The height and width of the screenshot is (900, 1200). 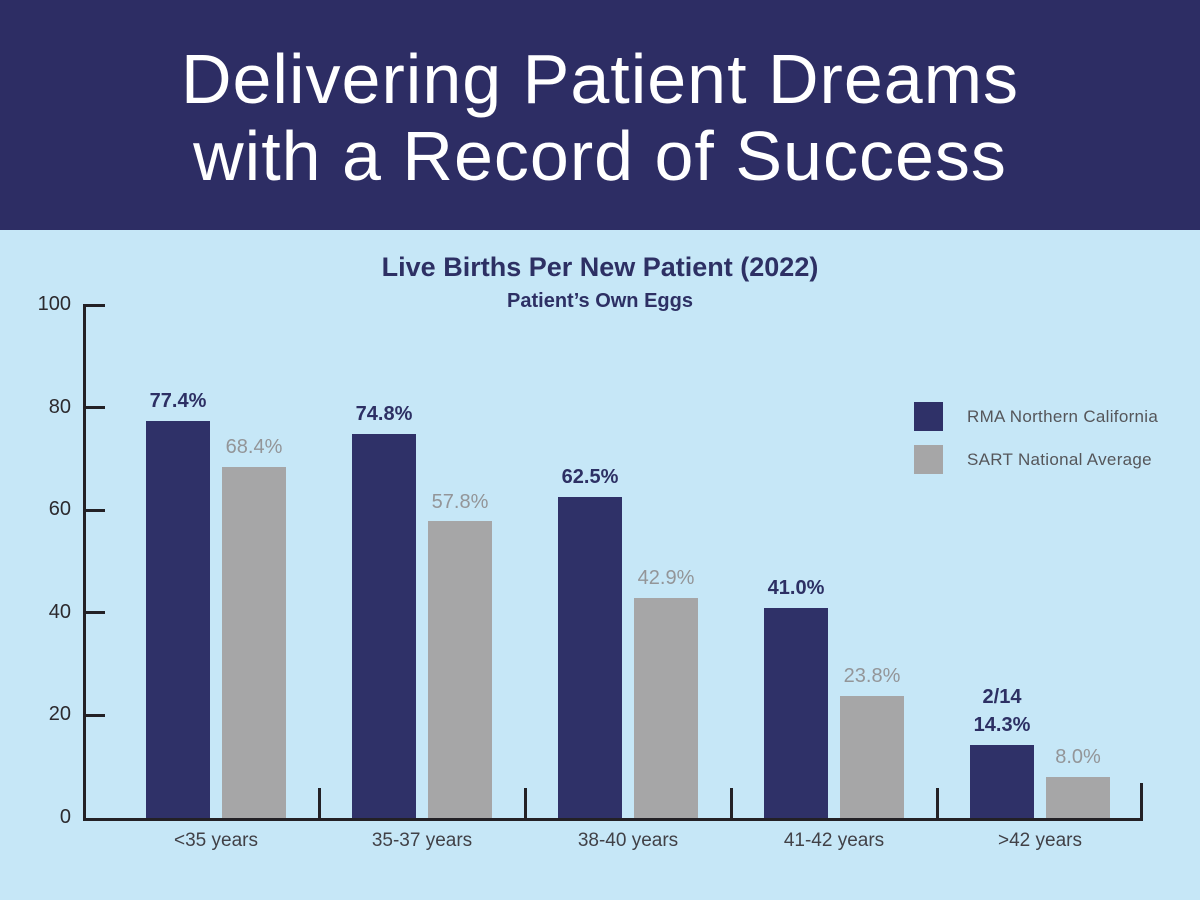 I want to click on value-pct-label-sart-4: 8.0%, so click(x=1078, y=756).